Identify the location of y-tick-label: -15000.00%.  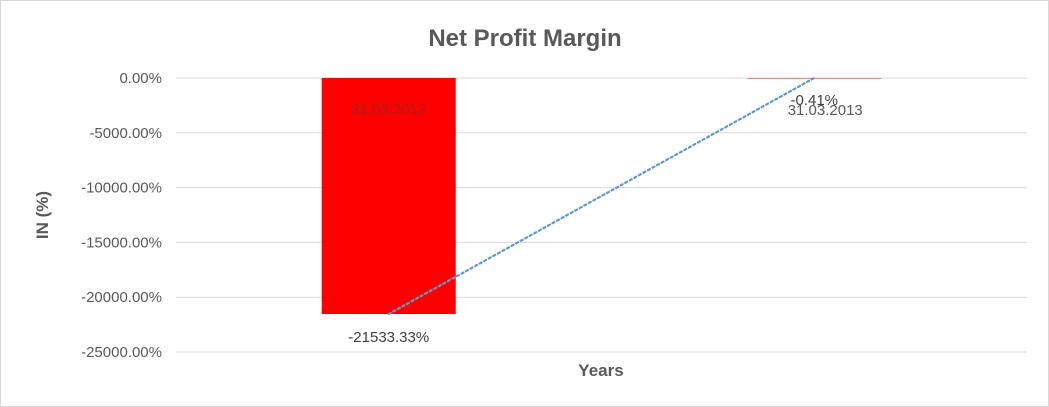
(121, 242).